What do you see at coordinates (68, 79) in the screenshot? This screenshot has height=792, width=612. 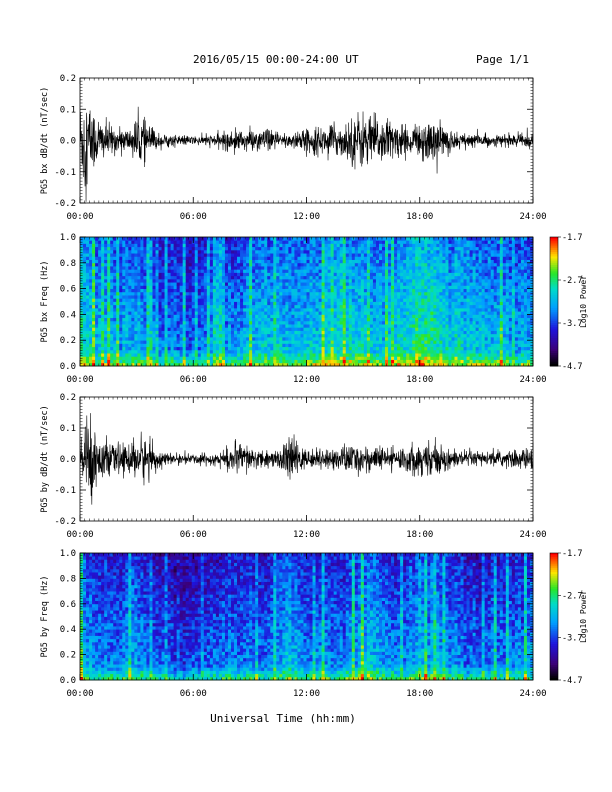 I see `y-tick-label: 0.2` at bounding box center [68, 79].